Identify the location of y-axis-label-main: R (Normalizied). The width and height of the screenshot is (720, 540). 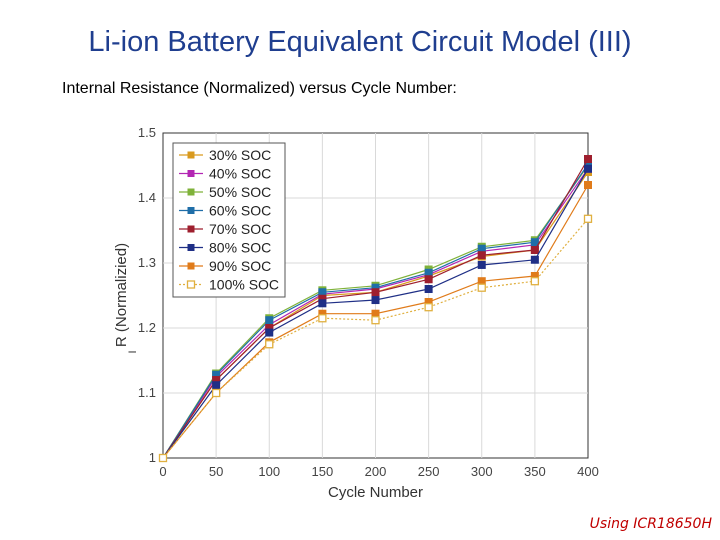
(121, 295).